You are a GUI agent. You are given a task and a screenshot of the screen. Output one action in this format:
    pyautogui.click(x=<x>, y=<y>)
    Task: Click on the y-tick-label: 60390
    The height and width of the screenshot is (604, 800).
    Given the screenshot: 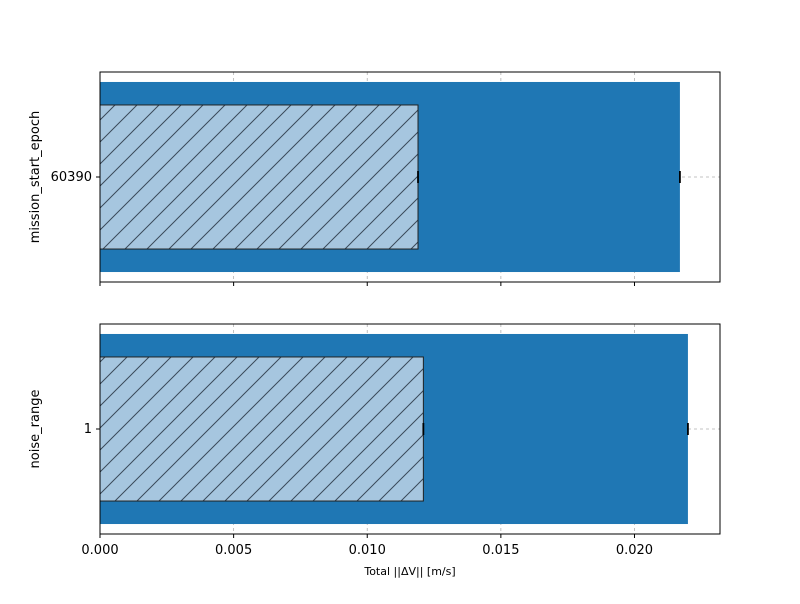 What is the action you would take?
    pyautogui.click(x=71, y=177)
    